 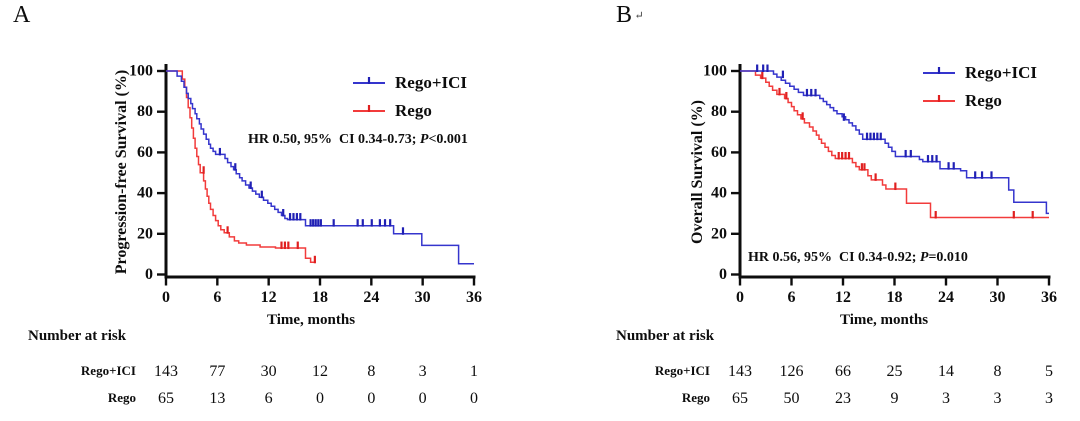 What do you see at coordinates (843, 398) in the screenshot?
I see `risk-count-Rego: 23` at bounding box center [843, 398].